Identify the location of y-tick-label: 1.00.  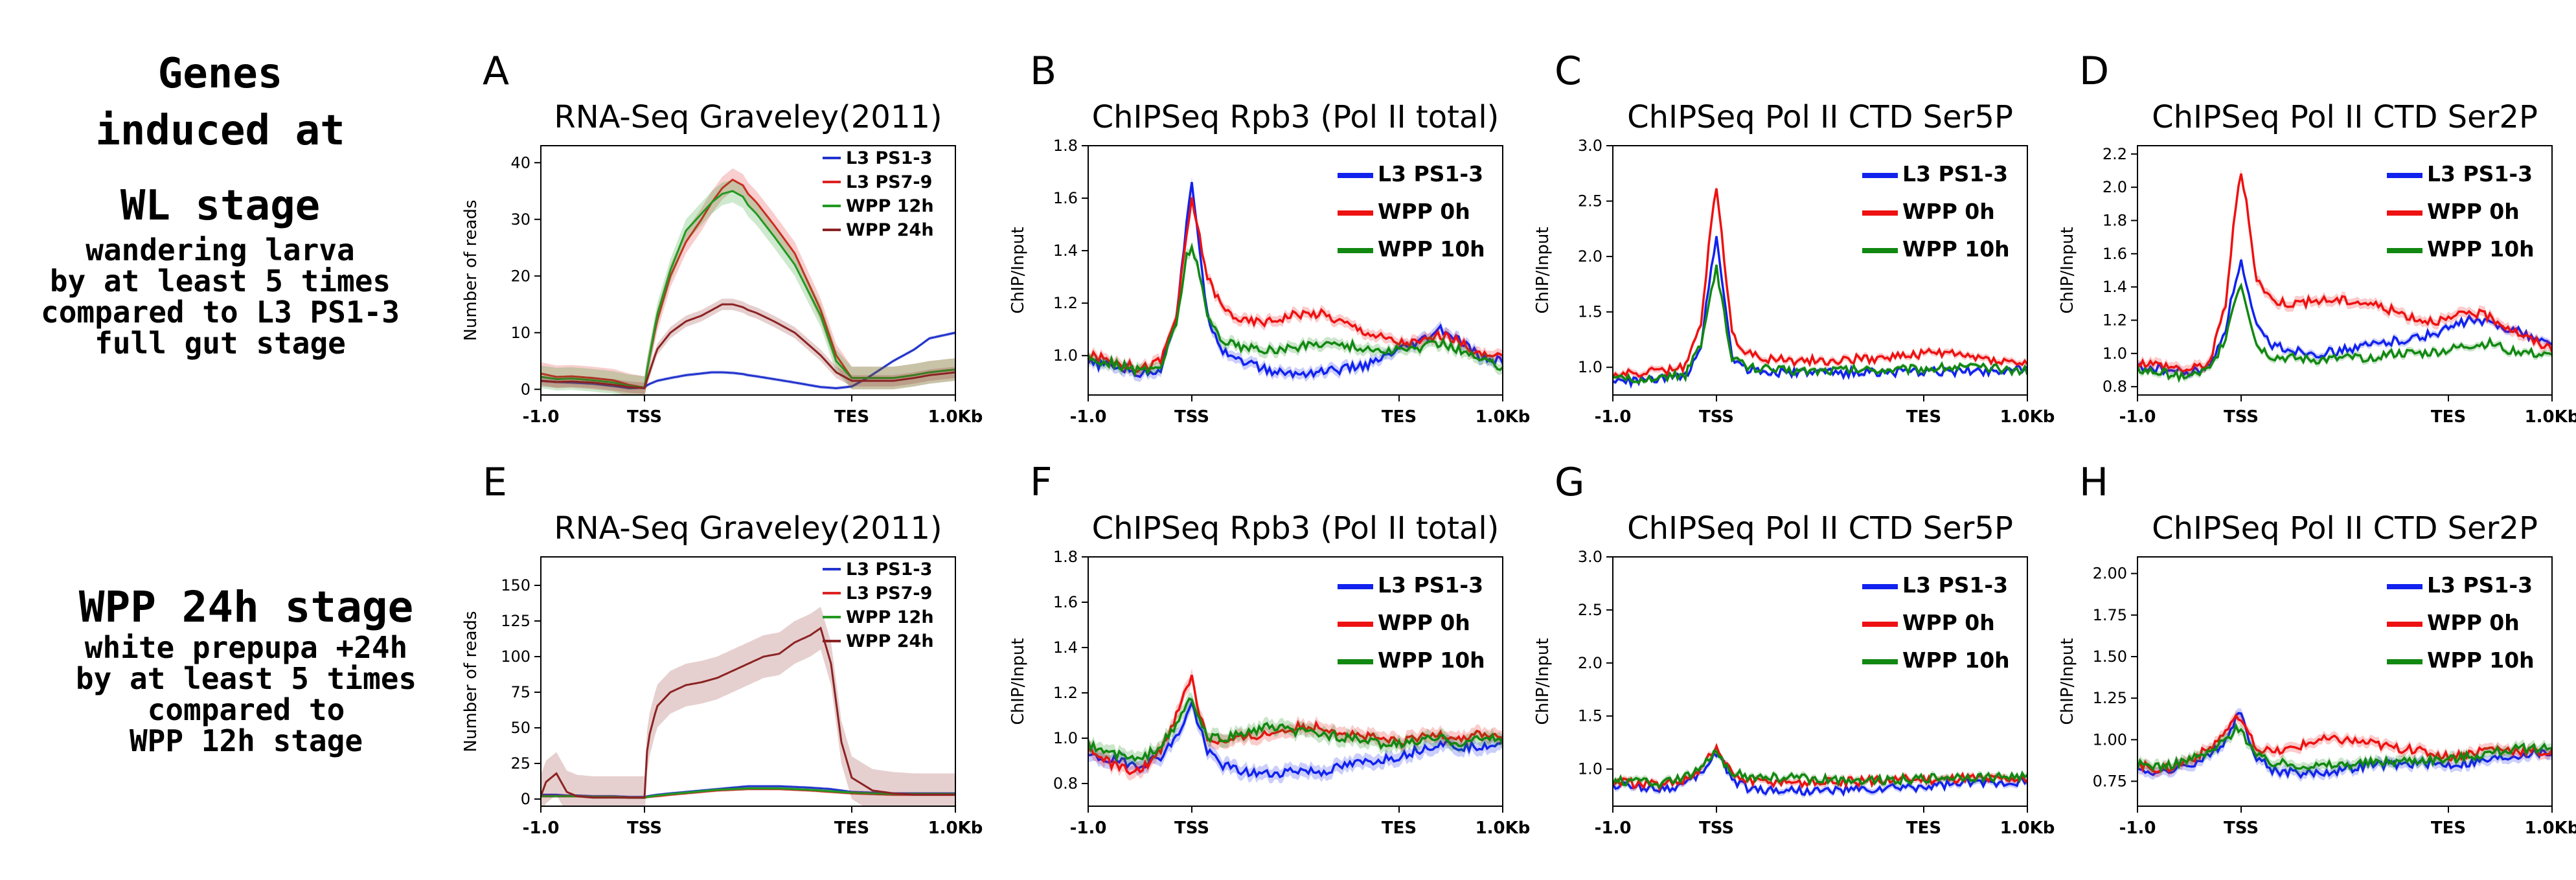
(2110, 740).